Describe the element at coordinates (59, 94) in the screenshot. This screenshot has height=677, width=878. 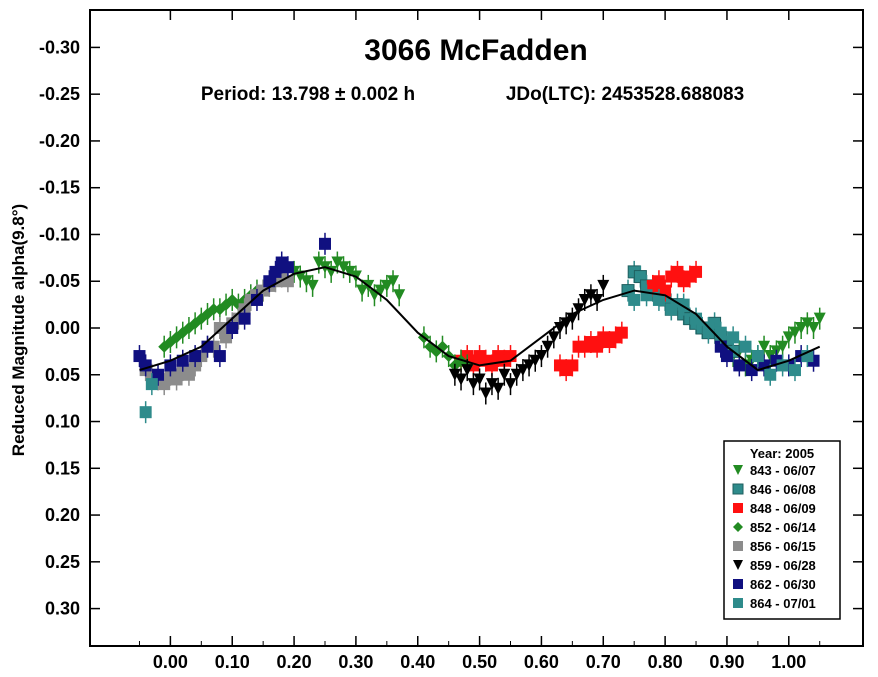
I see `y-tick-label: -0.25` at that location.